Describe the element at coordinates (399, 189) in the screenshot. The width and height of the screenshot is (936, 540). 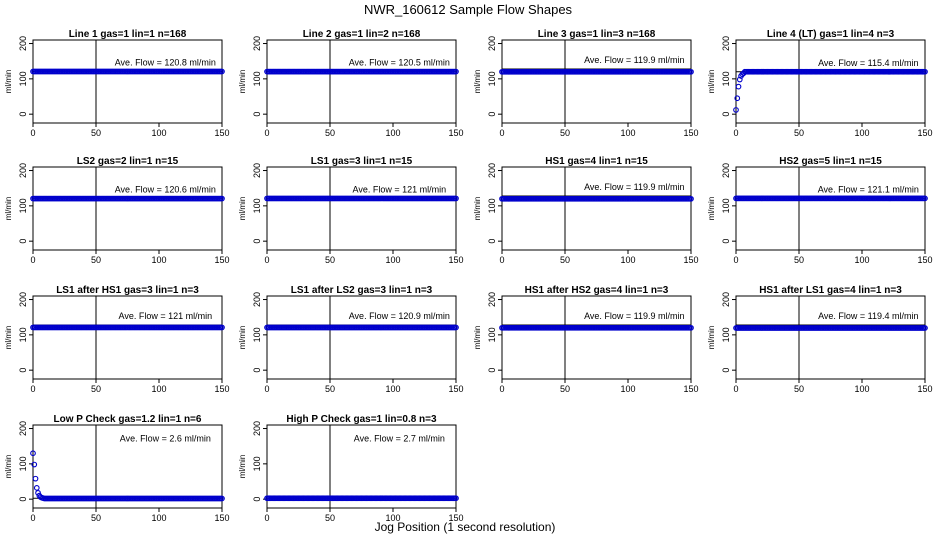
I see `avg-flow-label: Ave. Flow = 121 ml/min` at that location.